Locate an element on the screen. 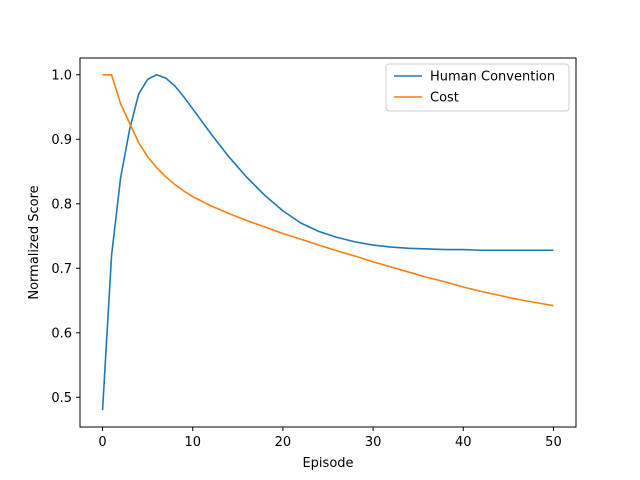 This screenshot has height=480, width=640. x-tick-label: 10 is located at coordinates (192, 442).